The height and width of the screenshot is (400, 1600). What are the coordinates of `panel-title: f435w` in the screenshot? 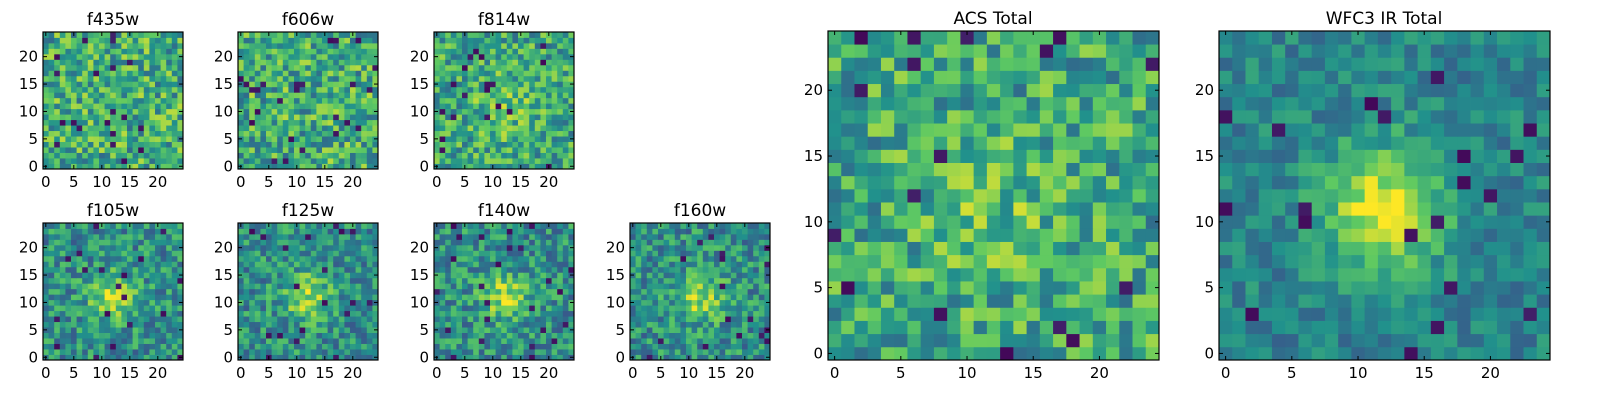 It's located at (113, 20).